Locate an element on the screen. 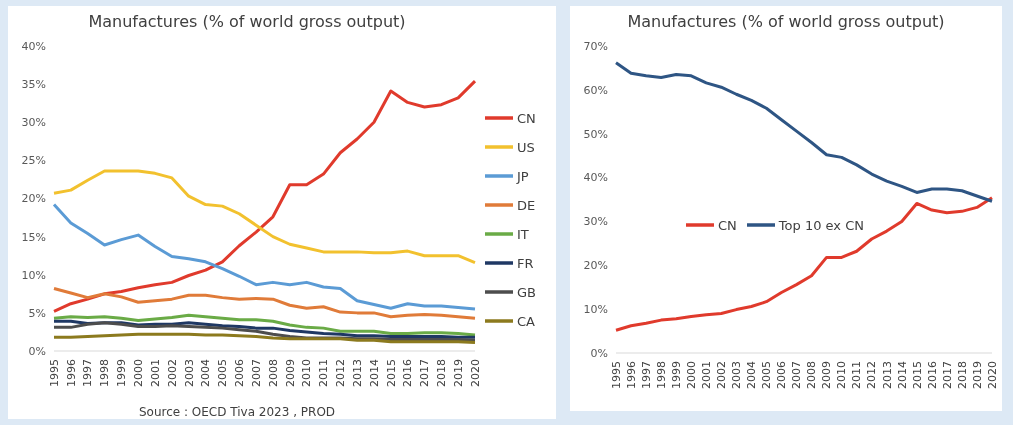 The width and height of the screenshot is (1013, 425). y-tick-label: 15% is located at coordinates (33, 237).